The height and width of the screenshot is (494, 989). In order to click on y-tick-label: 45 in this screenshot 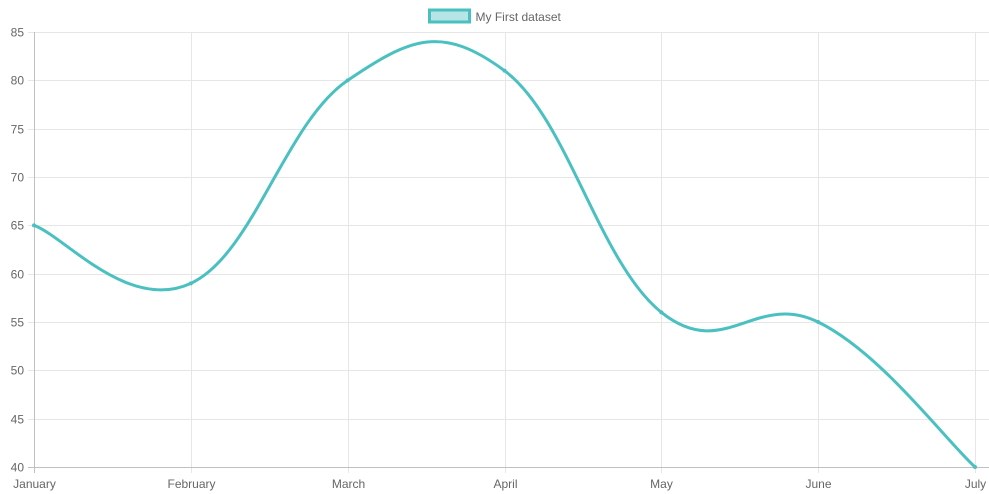, I will do `click(18, 420)`.